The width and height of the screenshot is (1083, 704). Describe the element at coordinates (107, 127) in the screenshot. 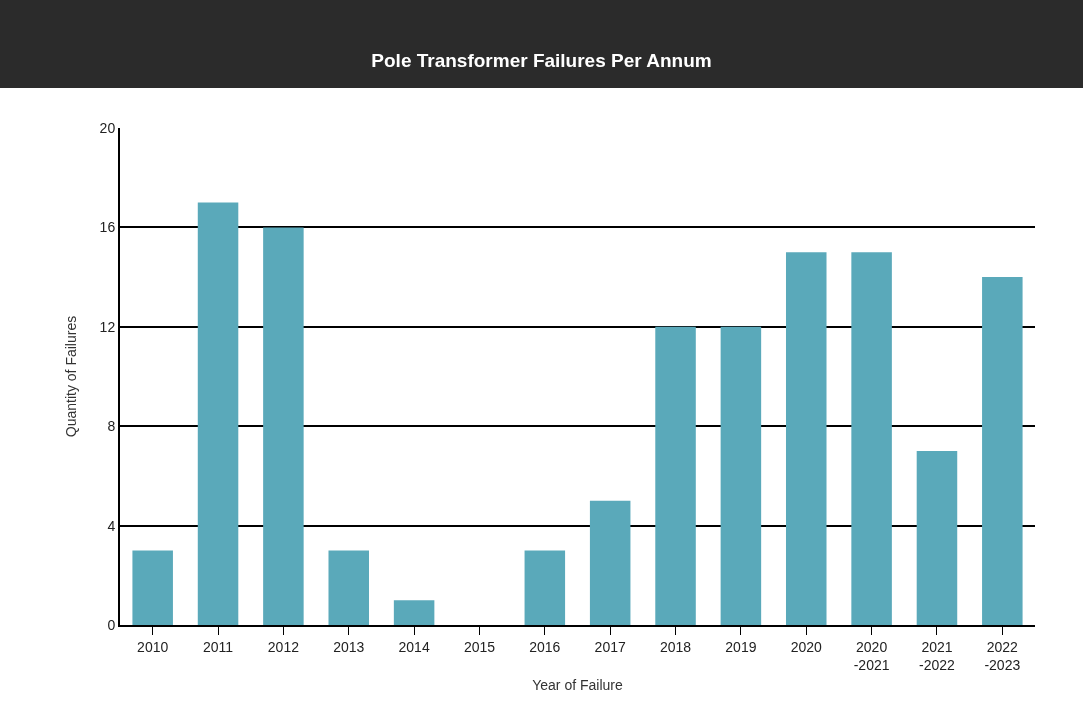

I see `y-tick-label: 20` at that location.